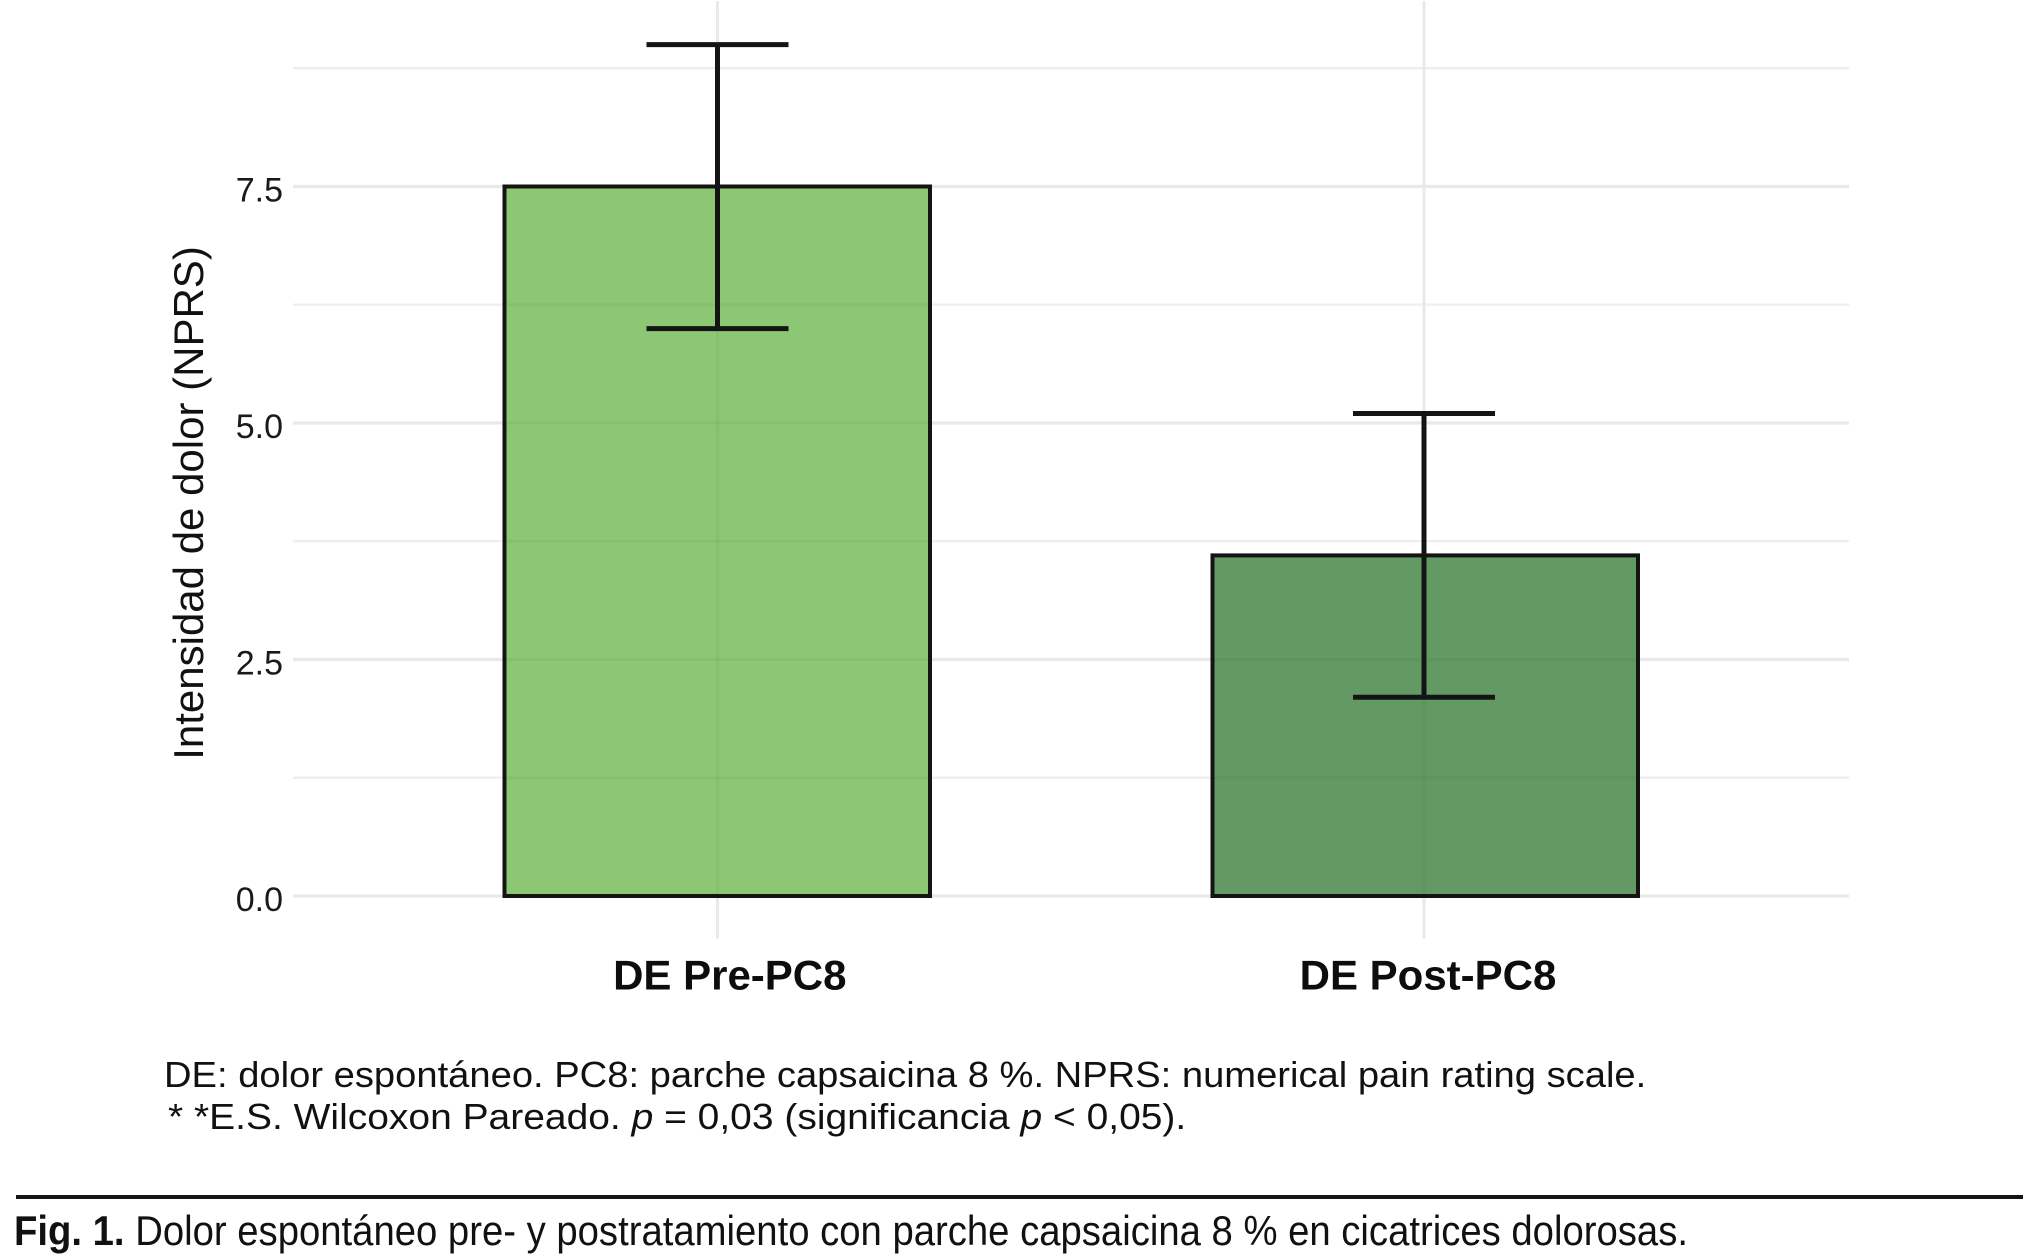  I want to click on svg-text: 5.0, so click(259, 427).